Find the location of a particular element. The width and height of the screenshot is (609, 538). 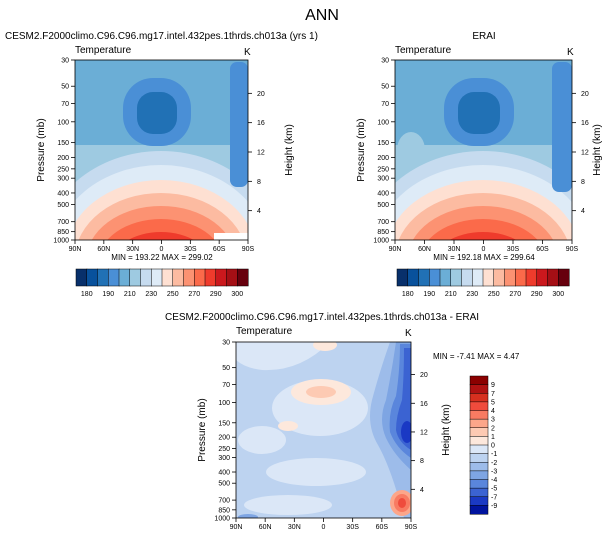

y-tick-label: 250 is located at coordinates (383, 169).